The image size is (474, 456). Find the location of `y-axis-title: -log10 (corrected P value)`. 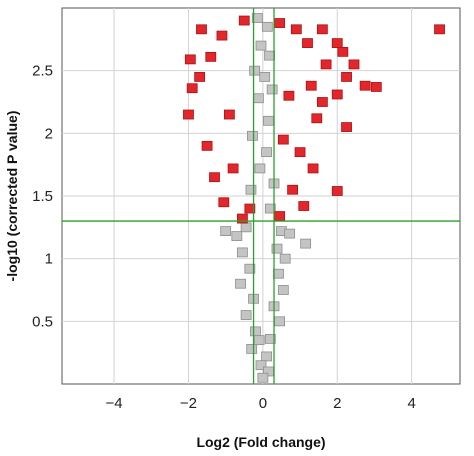

y-axis-title: -log10 (corrected P value) is located at coordinates (12, 196).